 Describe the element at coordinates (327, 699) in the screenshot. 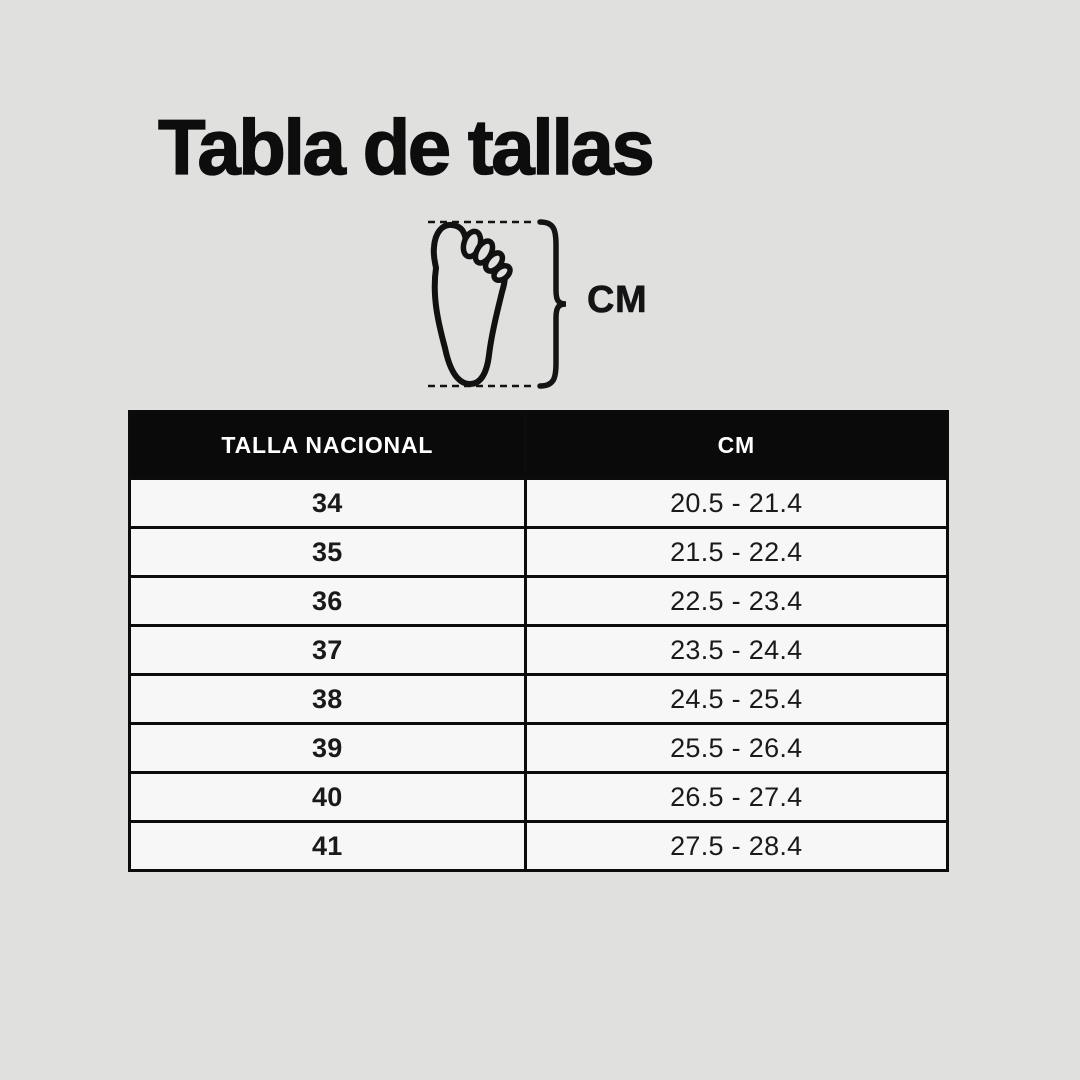

I see `size-value: 38` at that location.